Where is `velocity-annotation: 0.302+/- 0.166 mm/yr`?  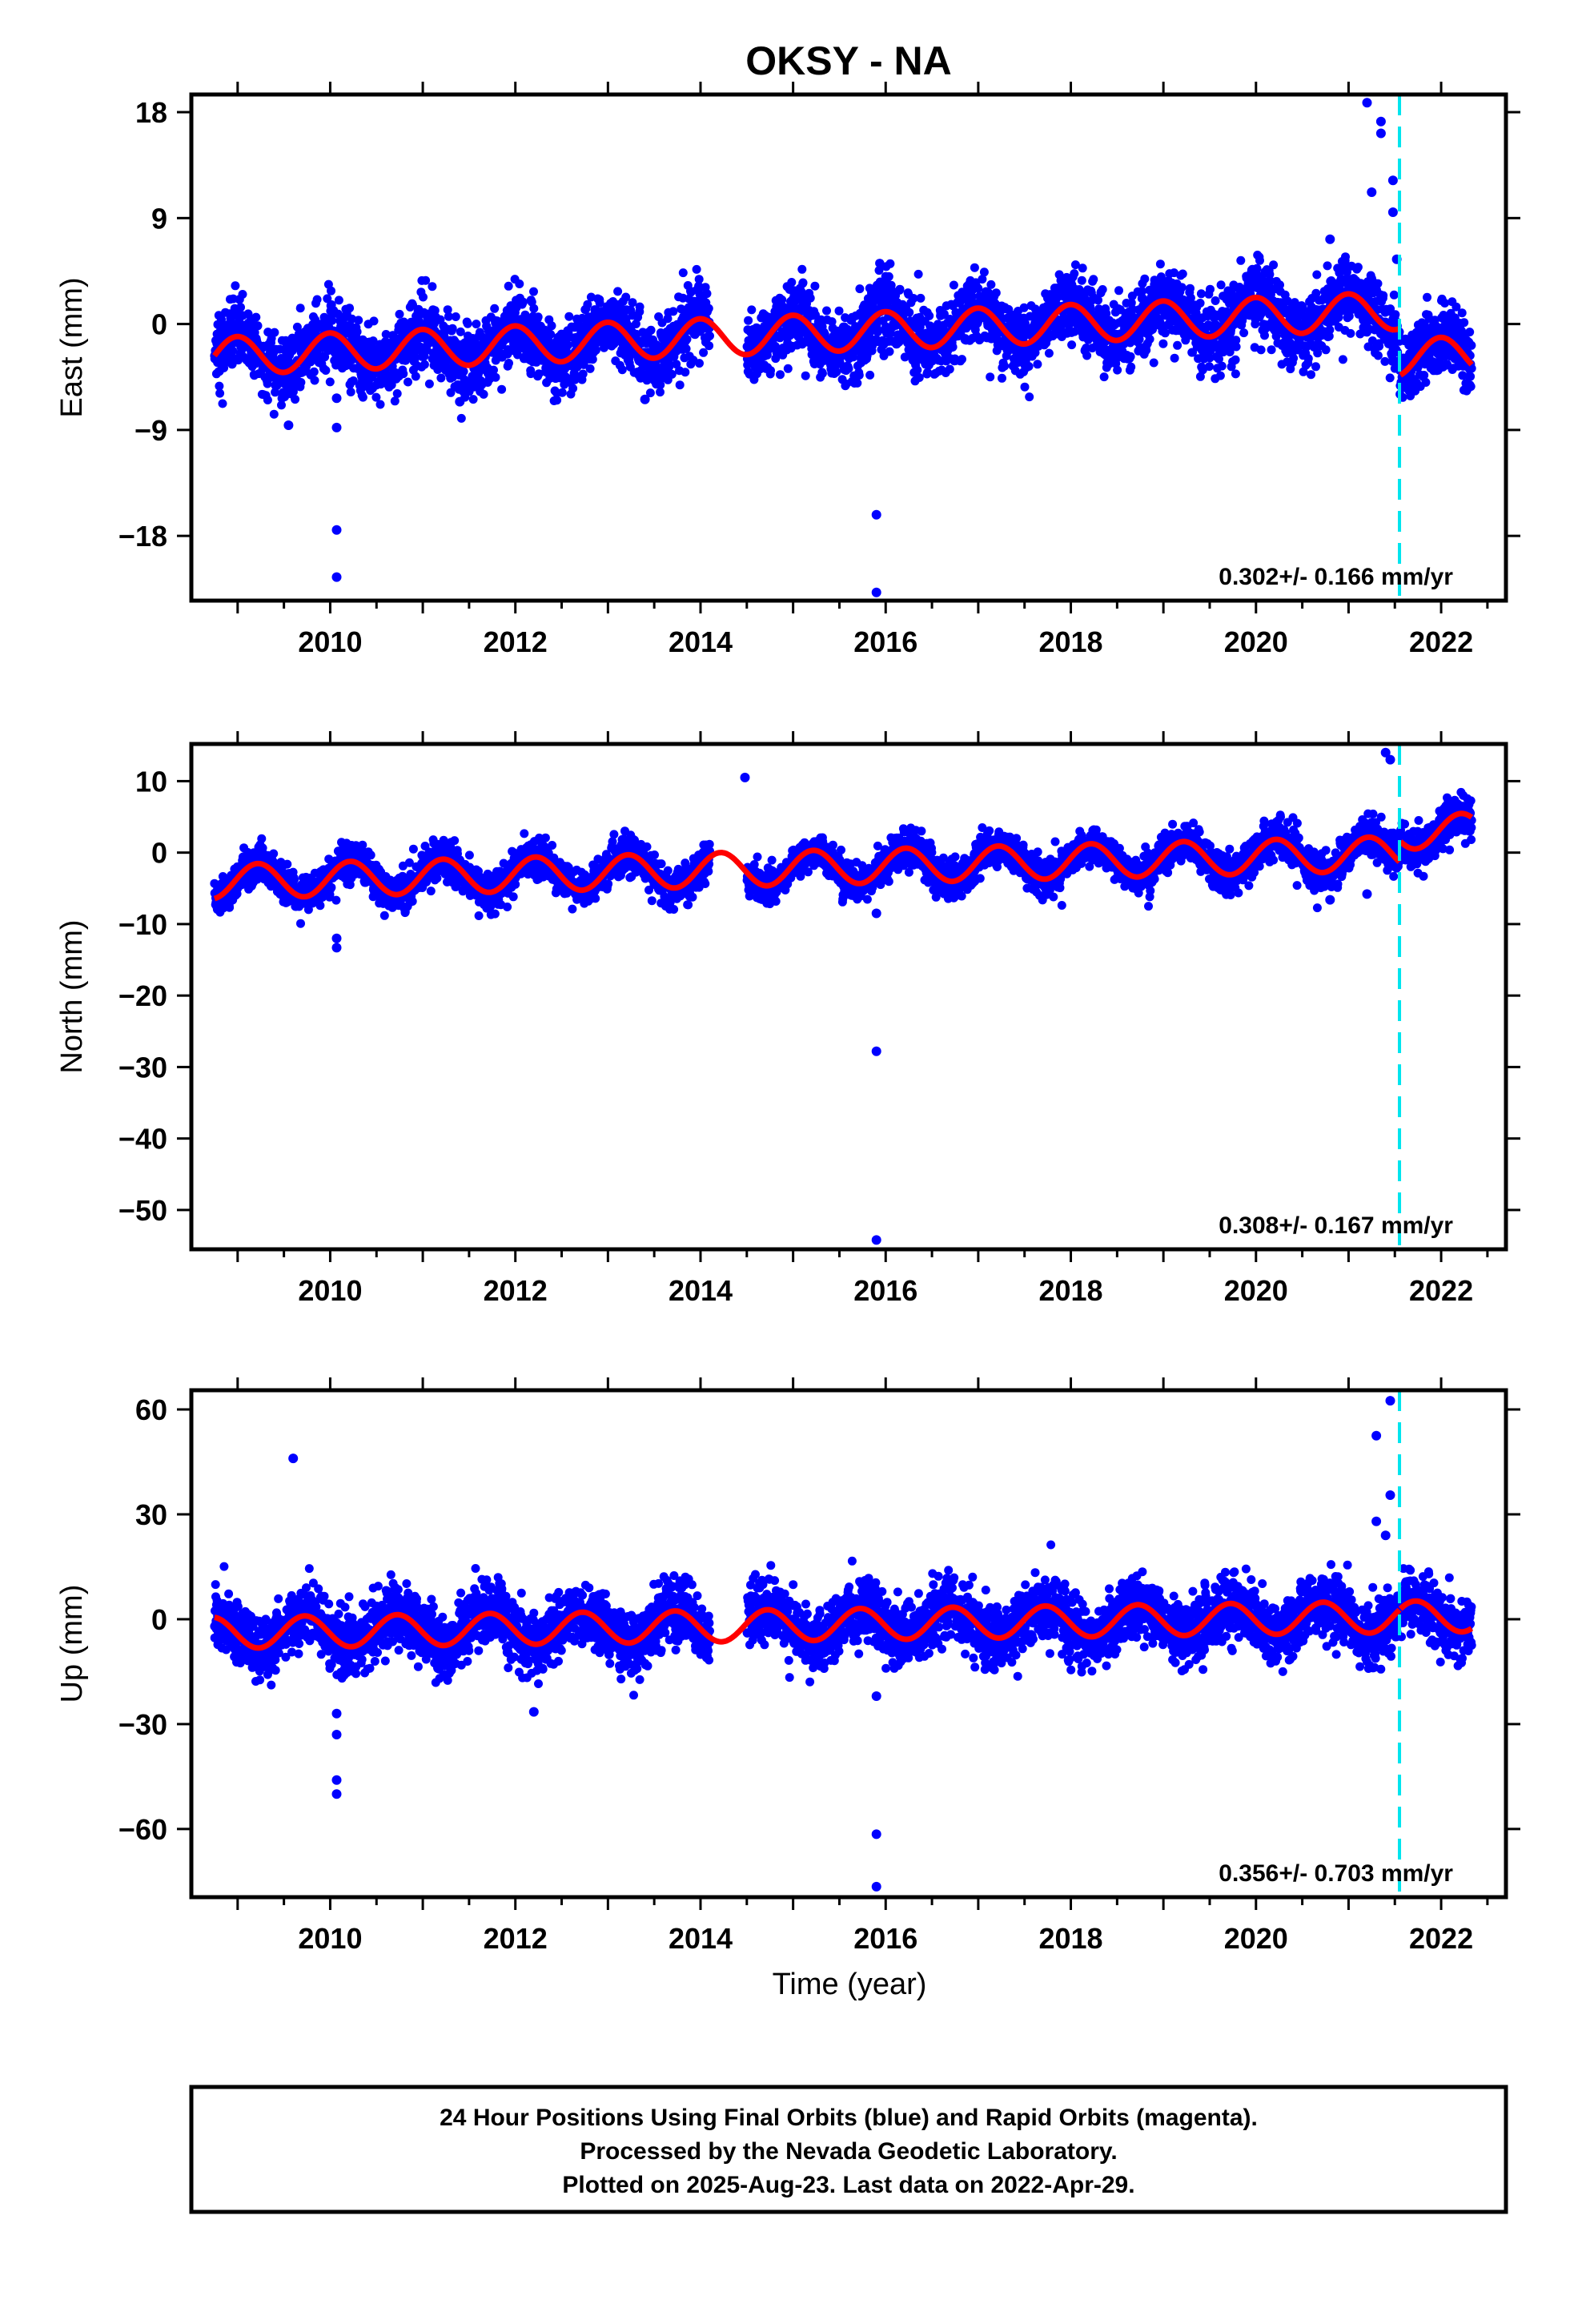 velocity-annotation: 0.302+/- 0.166 mm/yr is located at coordinates (1336, 577).